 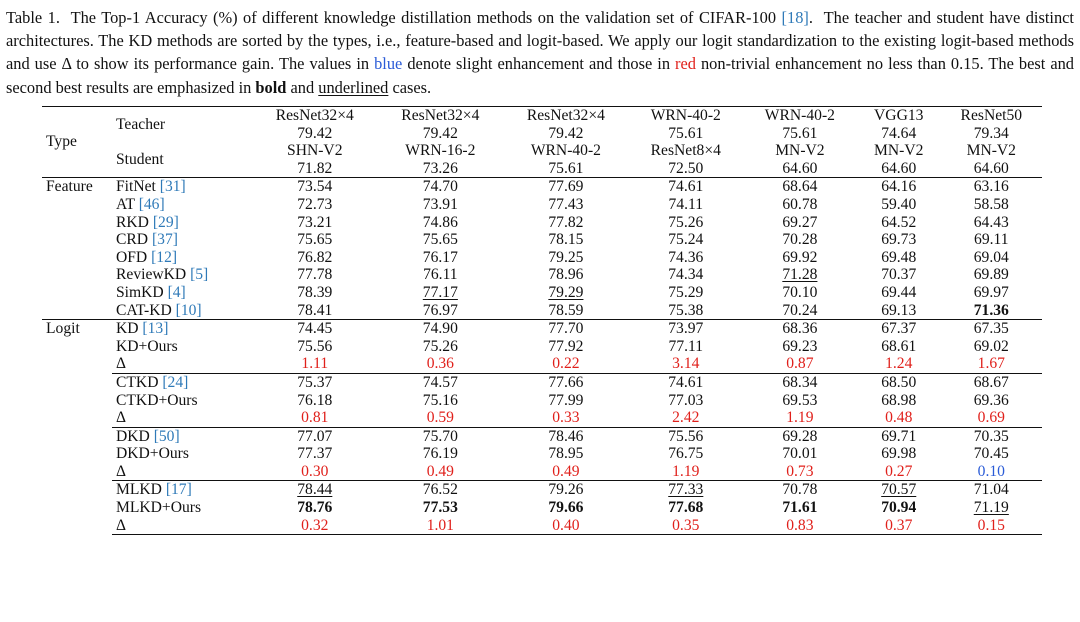 I want to click on cell-value: 0.35, so click(x=686, y=525).